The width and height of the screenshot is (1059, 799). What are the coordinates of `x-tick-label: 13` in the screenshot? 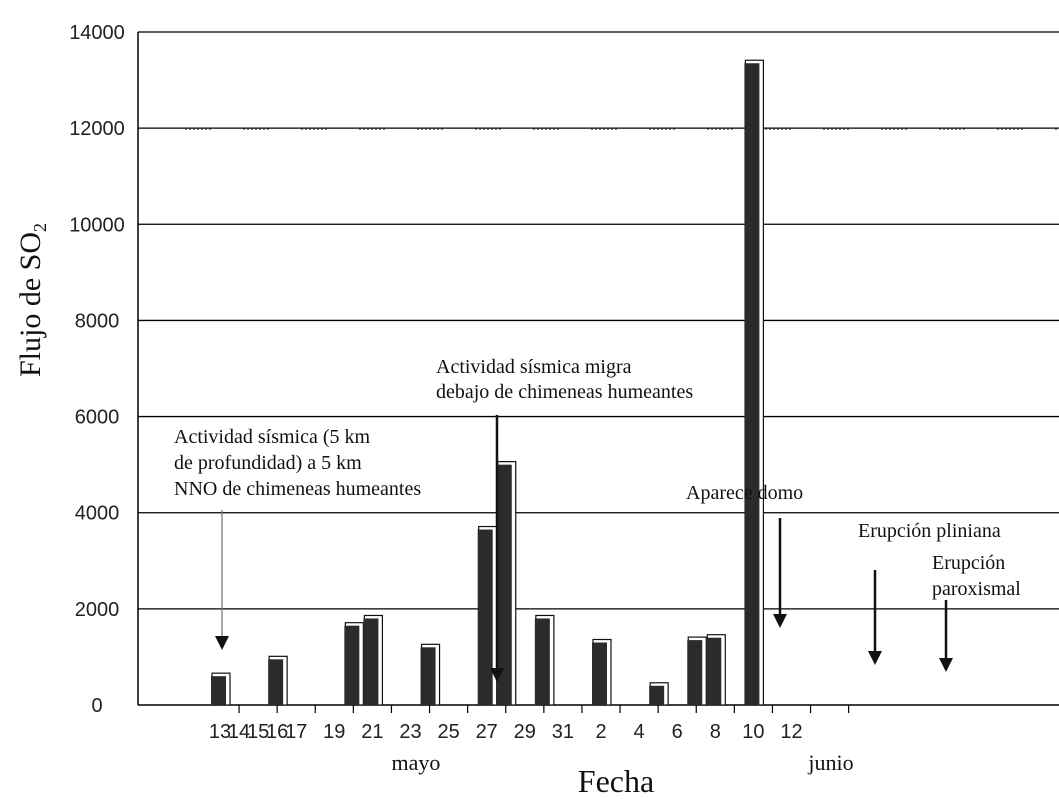 It's located at (220, 732).